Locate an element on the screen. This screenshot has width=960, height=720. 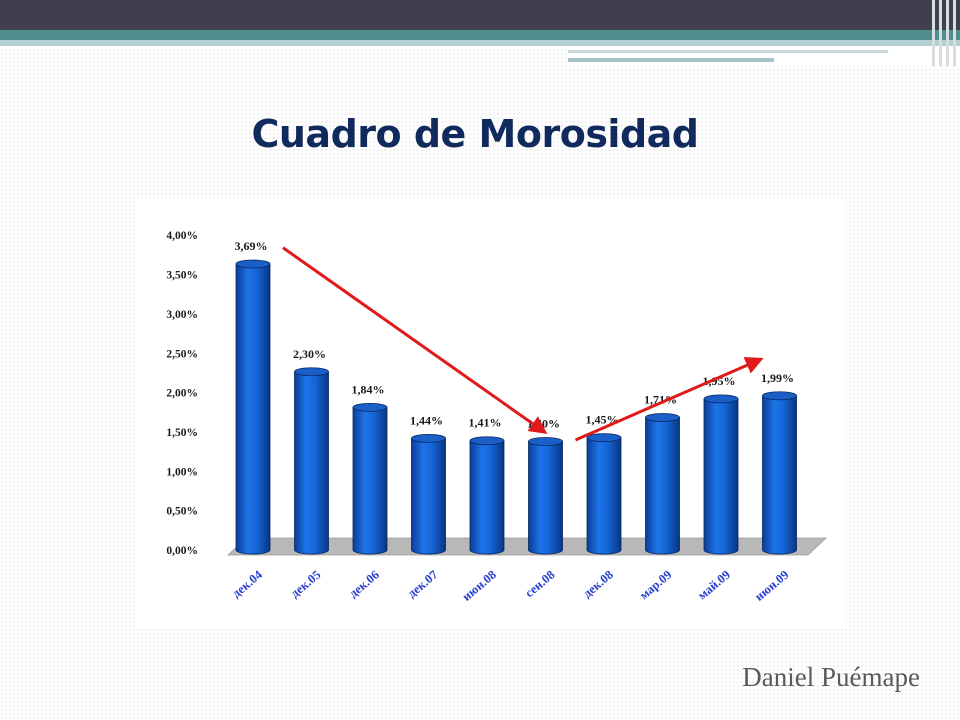
bar-дек.04 is located at coordinates (253, 407).